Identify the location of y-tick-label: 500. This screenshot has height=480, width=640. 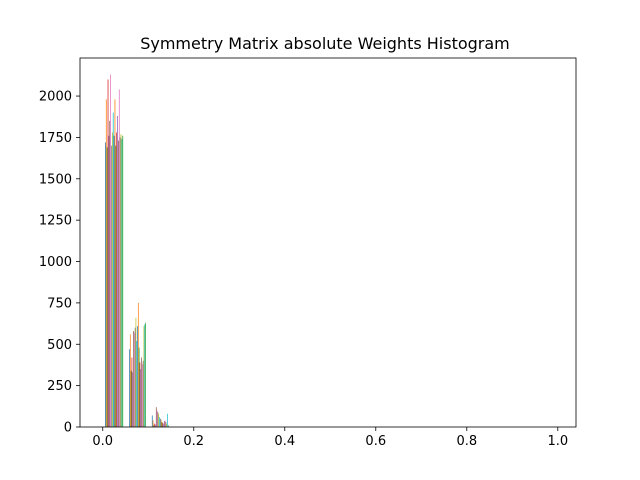
(59, 345).